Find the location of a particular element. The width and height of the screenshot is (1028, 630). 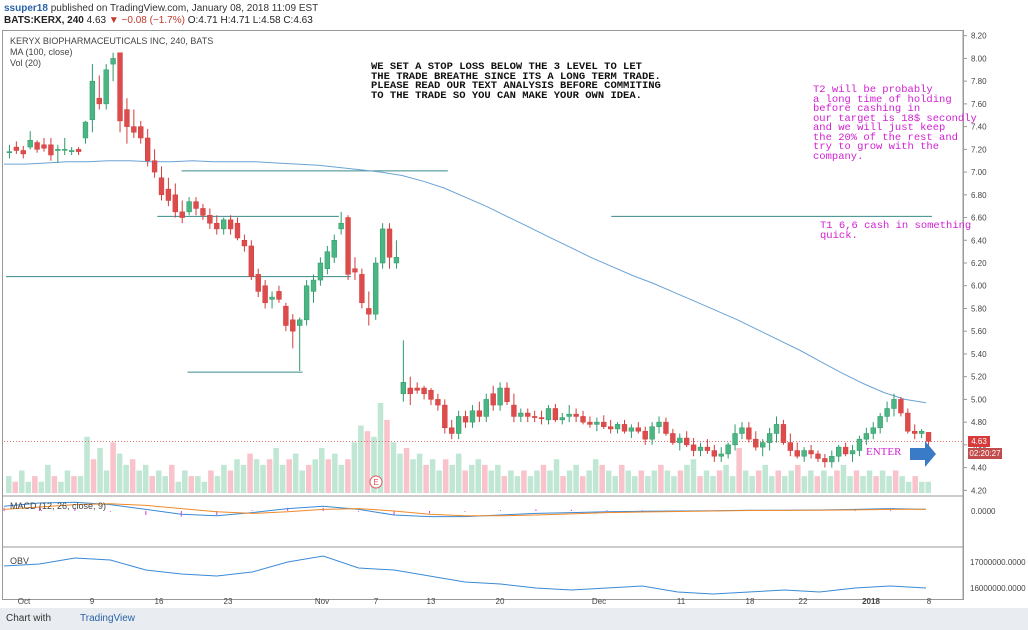

target-one-note: T1 6,6 cash in something quick. is located at coordinates (896, 231).